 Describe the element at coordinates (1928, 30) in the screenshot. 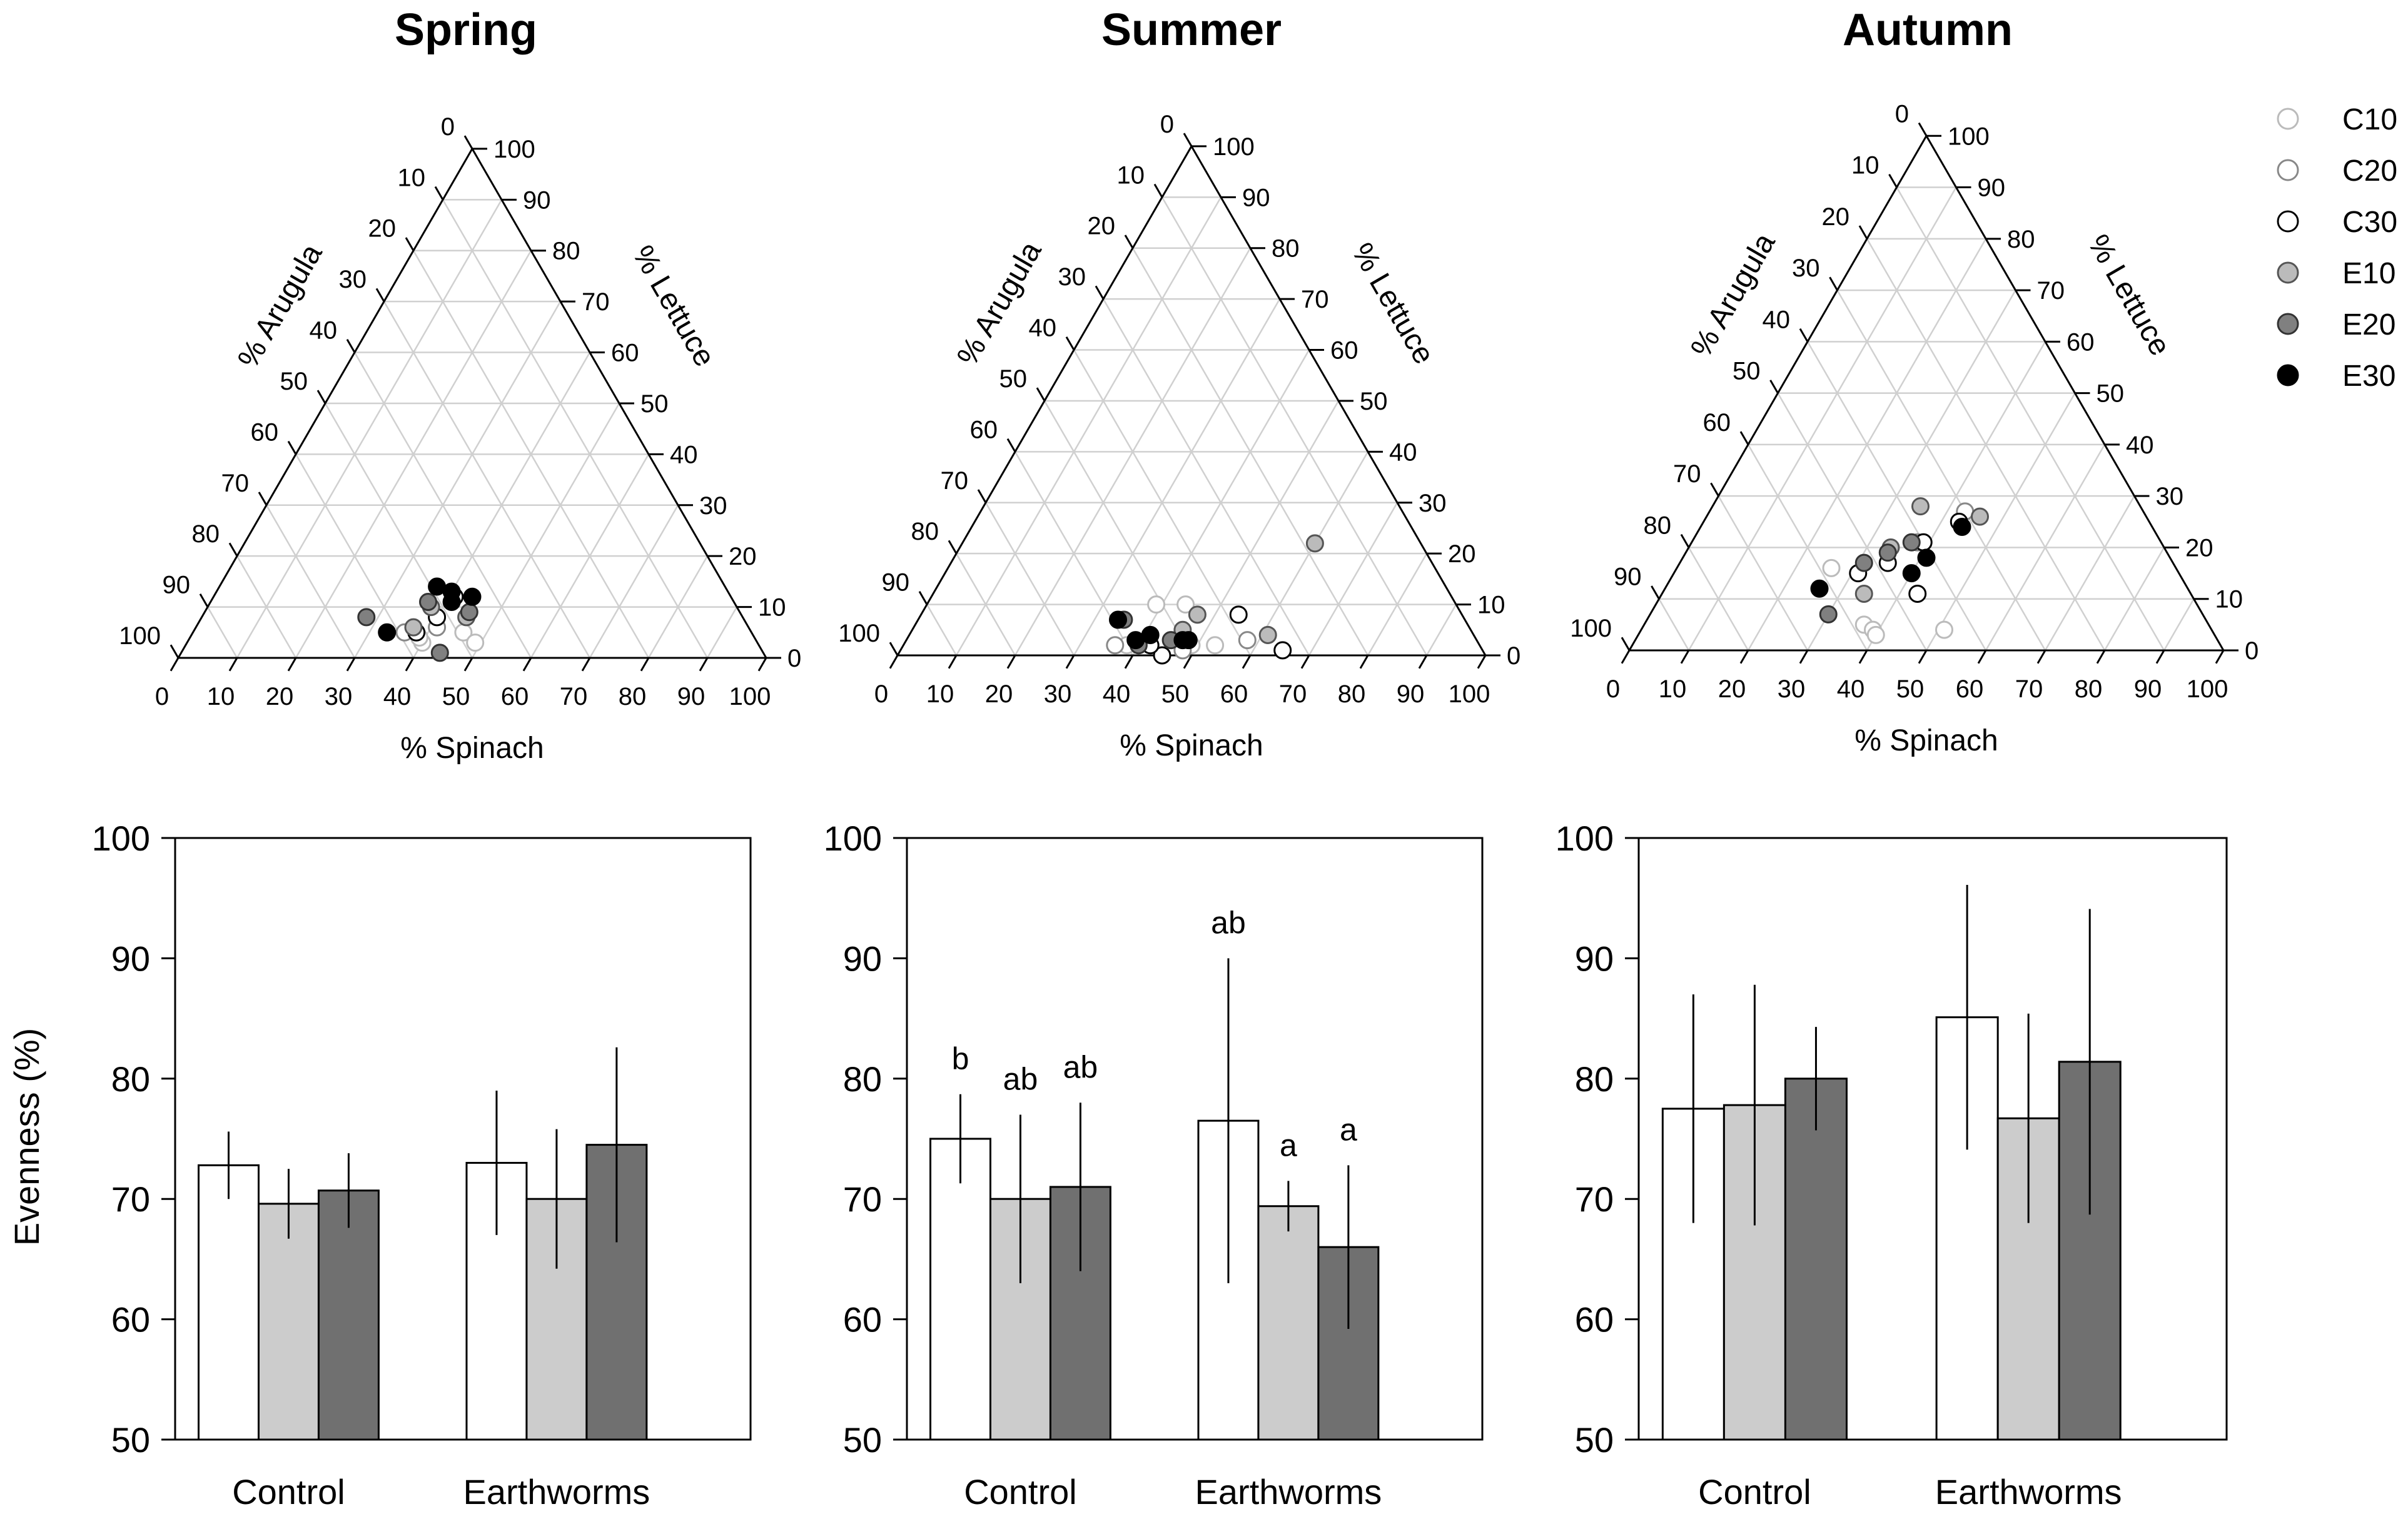

I see `ternary-title: Autumn` at that location.